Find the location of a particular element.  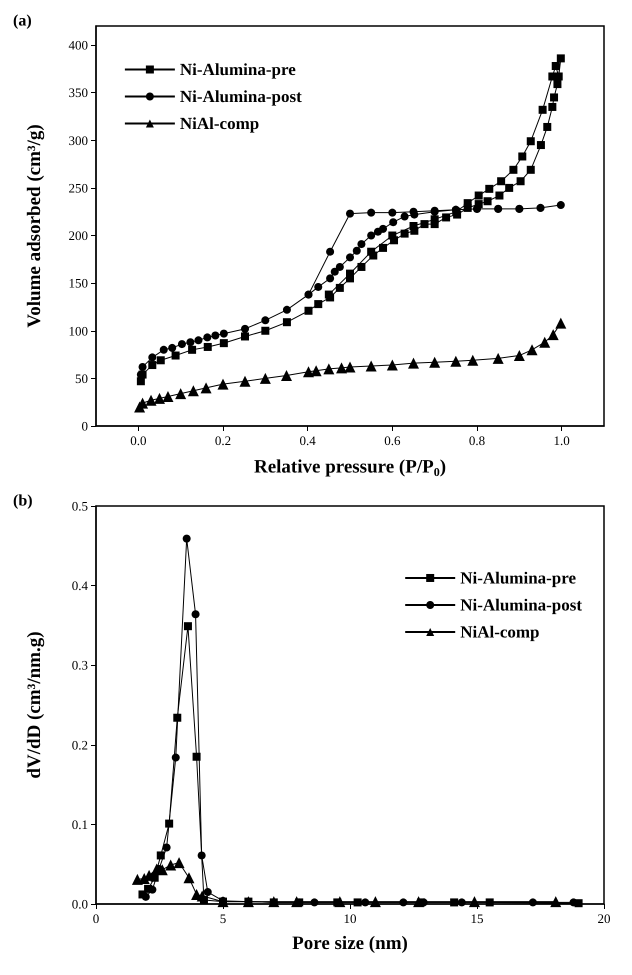

y-tick-label: 400 is located at coordinates (78, 45).